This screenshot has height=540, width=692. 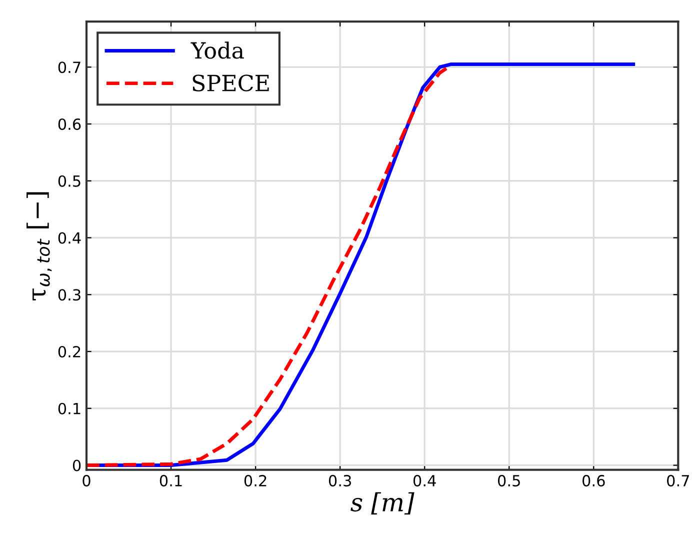 I want to click on x-tick-label: 0.2, so click(x=255, y=480).